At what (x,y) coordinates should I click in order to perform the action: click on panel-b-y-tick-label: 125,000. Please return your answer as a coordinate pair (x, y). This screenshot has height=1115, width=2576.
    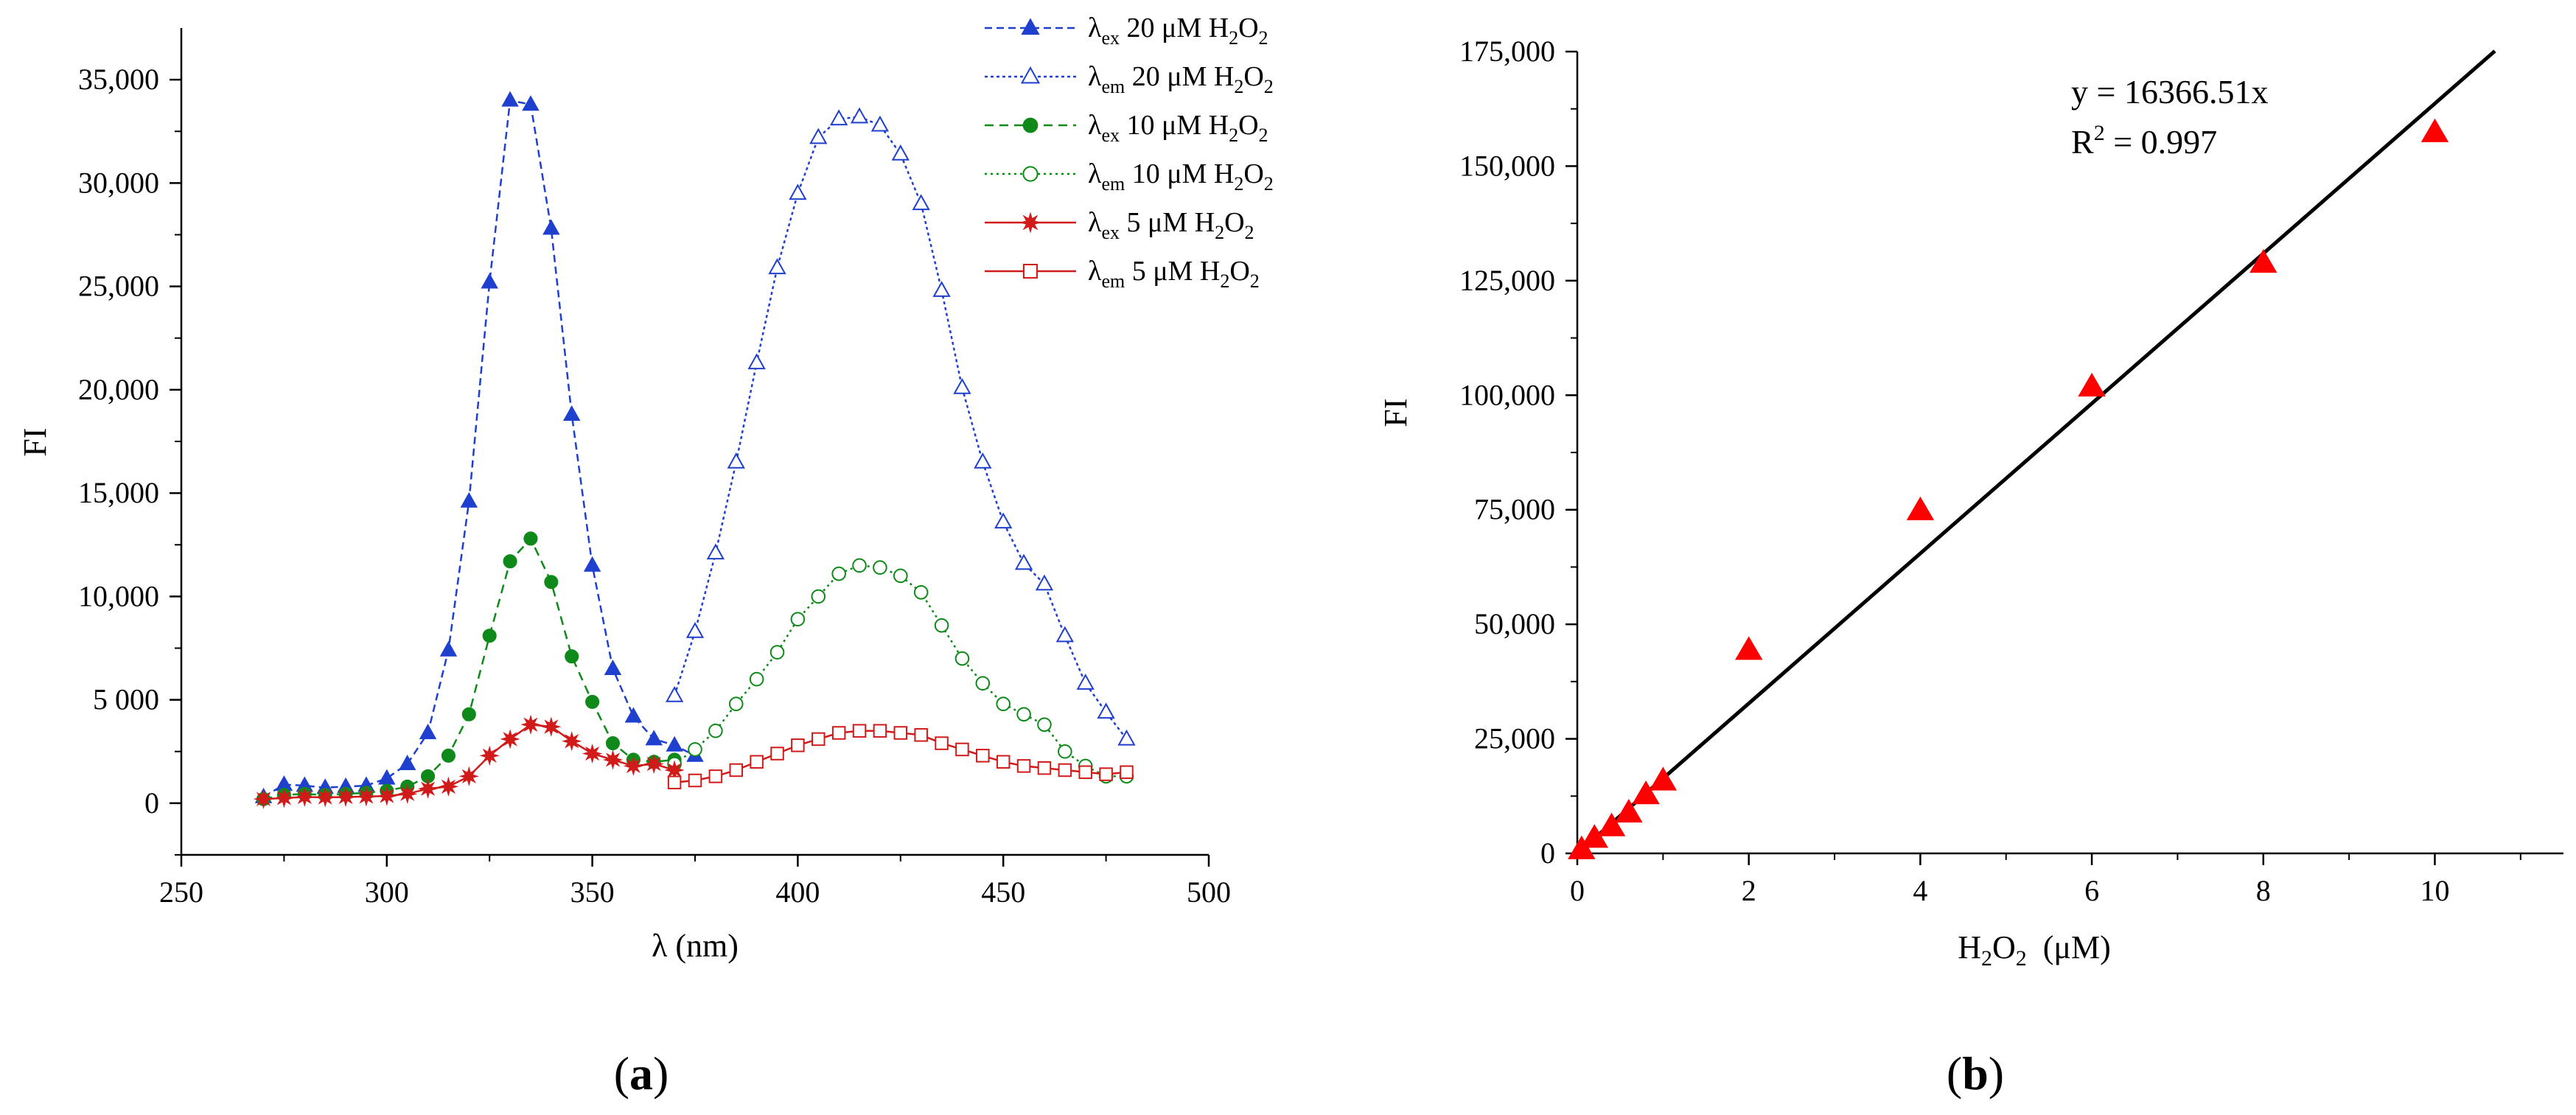
    Looking at the image, I should click on (1507, 280).